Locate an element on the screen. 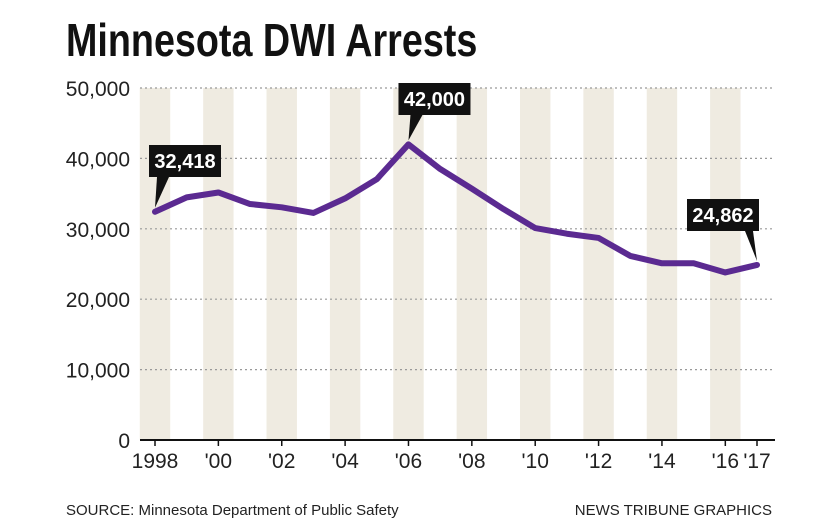  y-tick-label: 30,000 is located at coordinates (98, 230).